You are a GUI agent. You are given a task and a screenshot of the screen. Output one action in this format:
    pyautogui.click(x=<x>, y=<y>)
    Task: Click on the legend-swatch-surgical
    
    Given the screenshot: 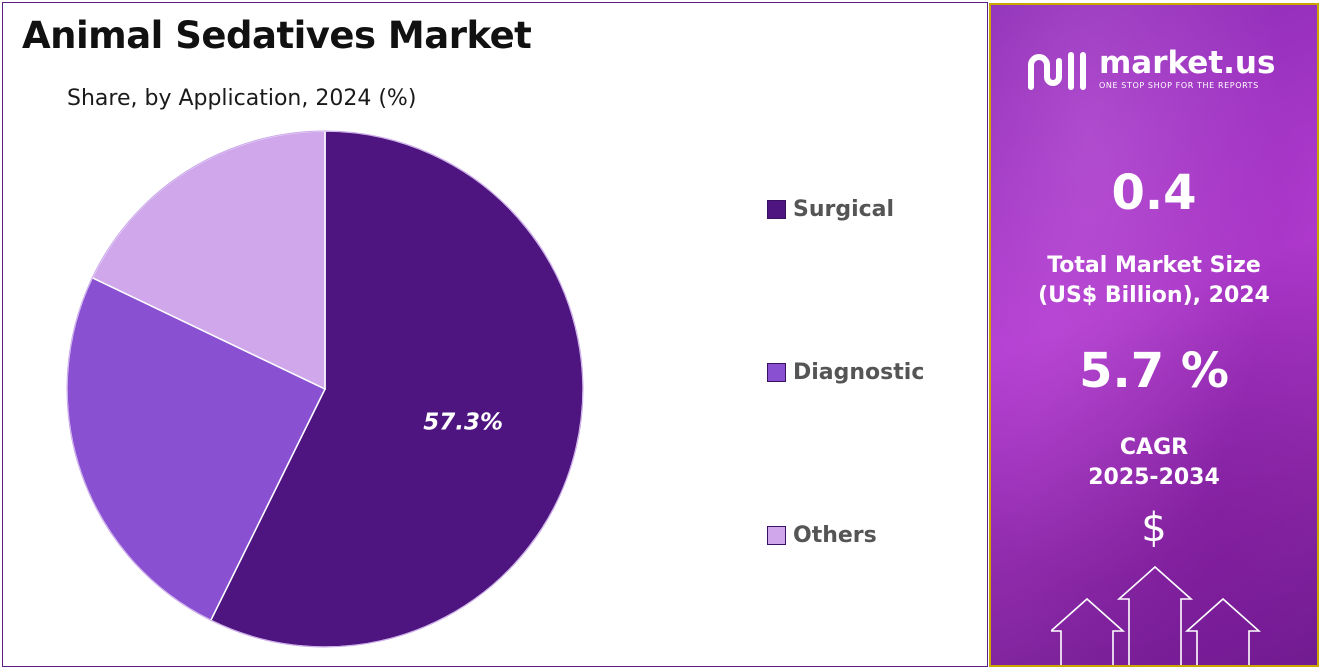 What is the action you would take?
    pyautogui.click(x=776, y=209)
    